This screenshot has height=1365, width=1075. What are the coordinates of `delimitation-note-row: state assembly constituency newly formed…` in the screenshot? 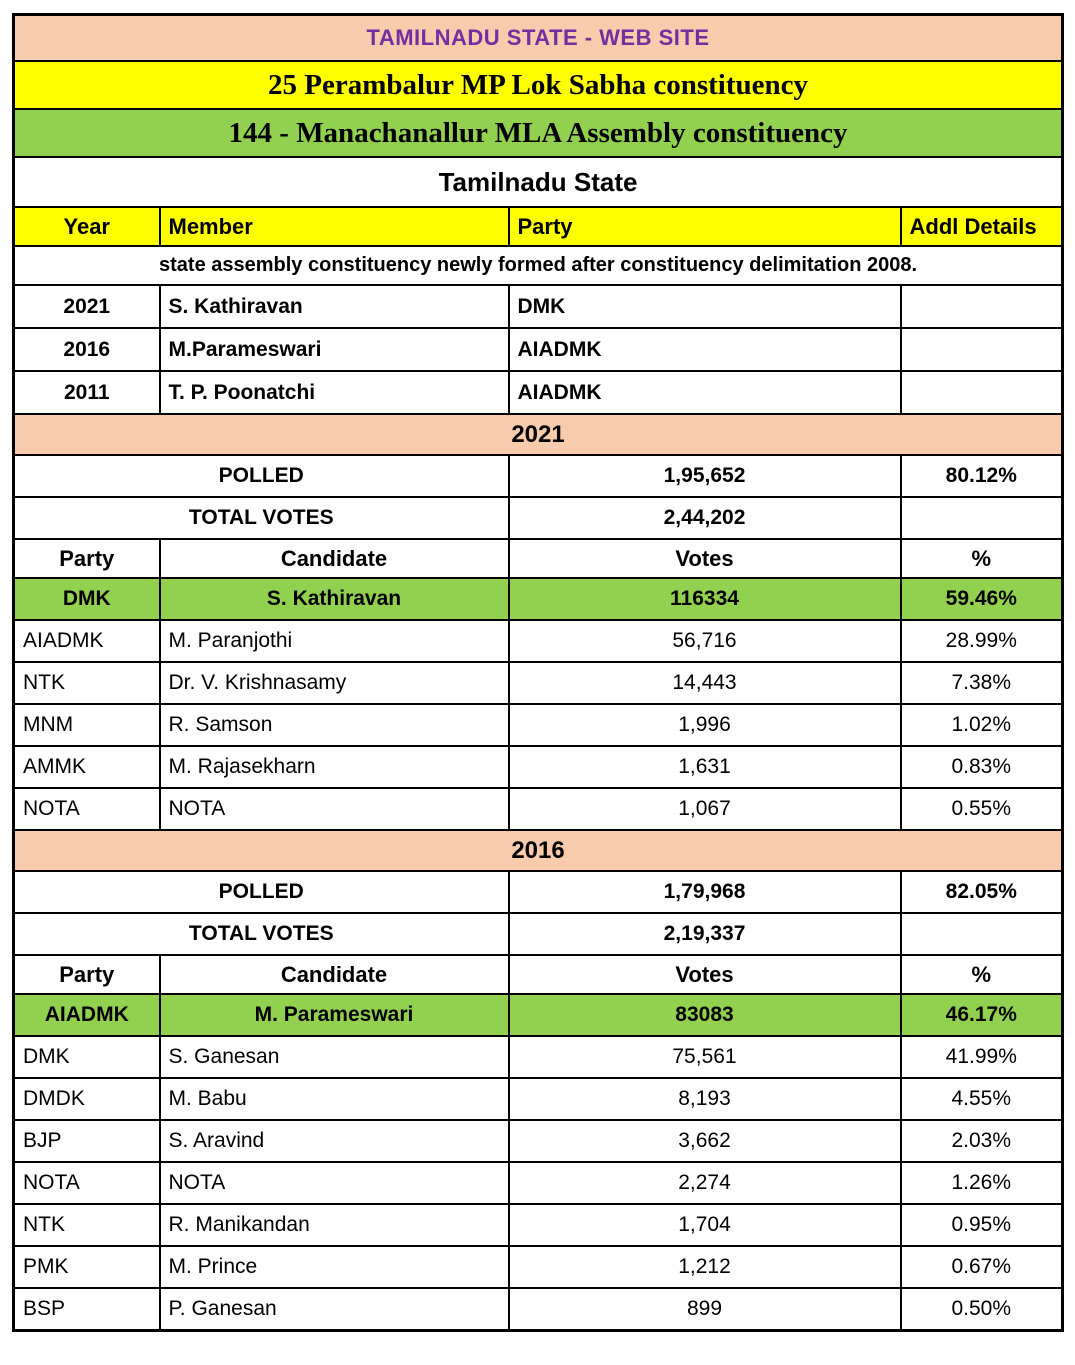 It's located at (538, 265).